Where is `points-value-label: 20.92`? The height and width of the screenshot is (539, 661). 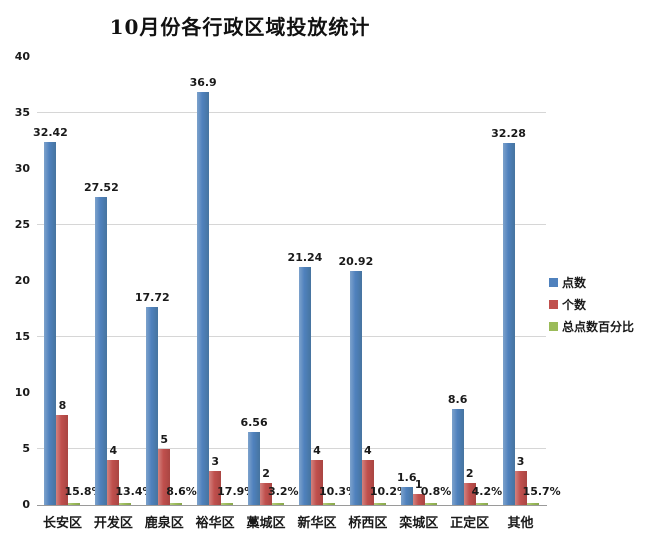 points-value-label: 20.92 is located at coordinates (356, 261).